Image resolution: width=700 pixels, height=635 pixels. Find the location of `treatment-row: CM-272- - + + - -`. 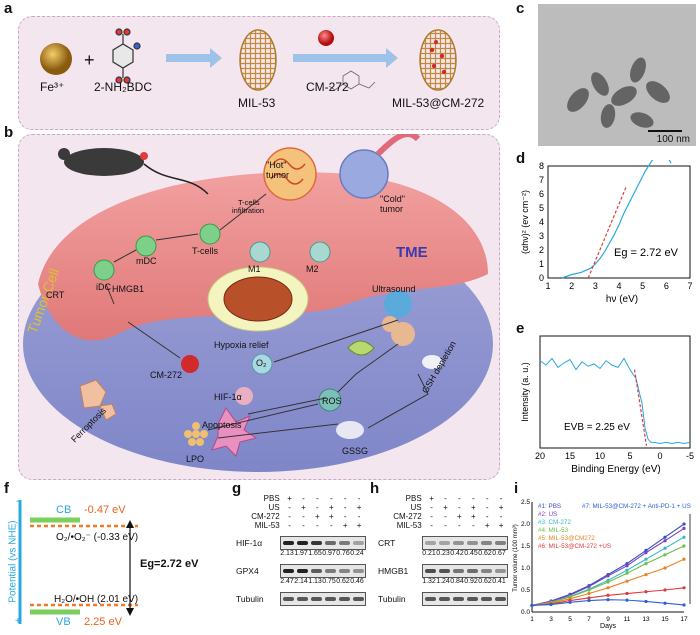

treatment-row: CM-272- - + + - - is located at coordinates (301, 516).